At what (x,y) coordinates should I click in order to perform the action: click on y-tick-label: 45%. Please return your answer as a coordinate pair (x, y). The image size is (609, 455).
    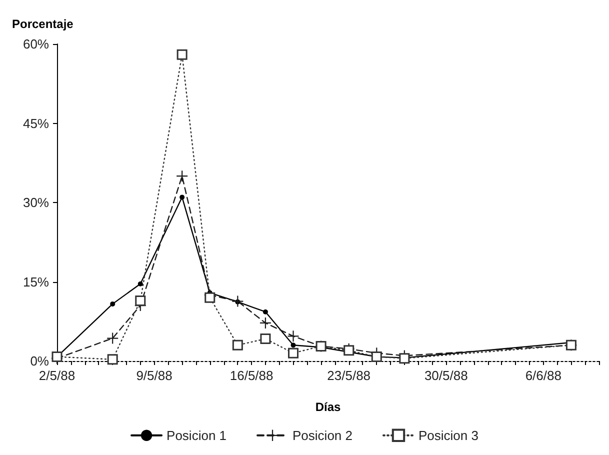
    Looking at the image, I should click on (36, 123).